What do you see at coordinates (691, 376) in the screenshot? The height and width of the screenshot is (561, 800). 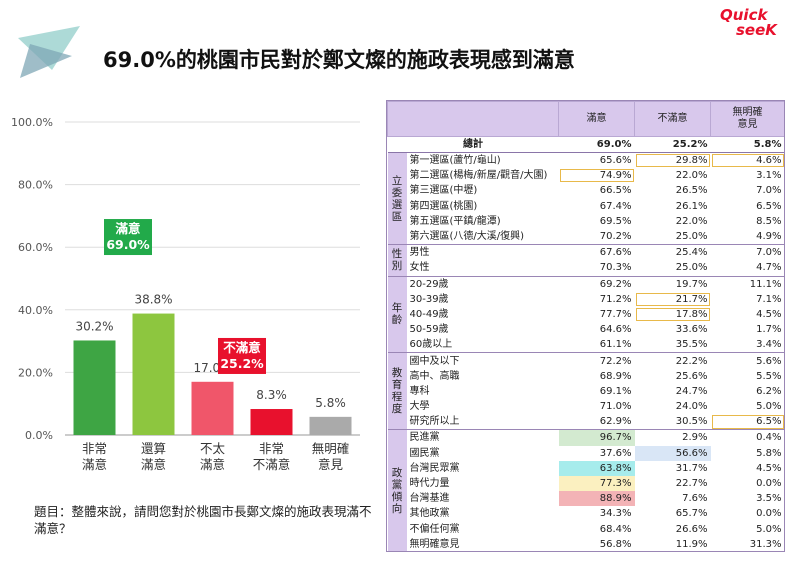 I see `dissatisfied-value: 25.6%` at bounding box center [691, 376].